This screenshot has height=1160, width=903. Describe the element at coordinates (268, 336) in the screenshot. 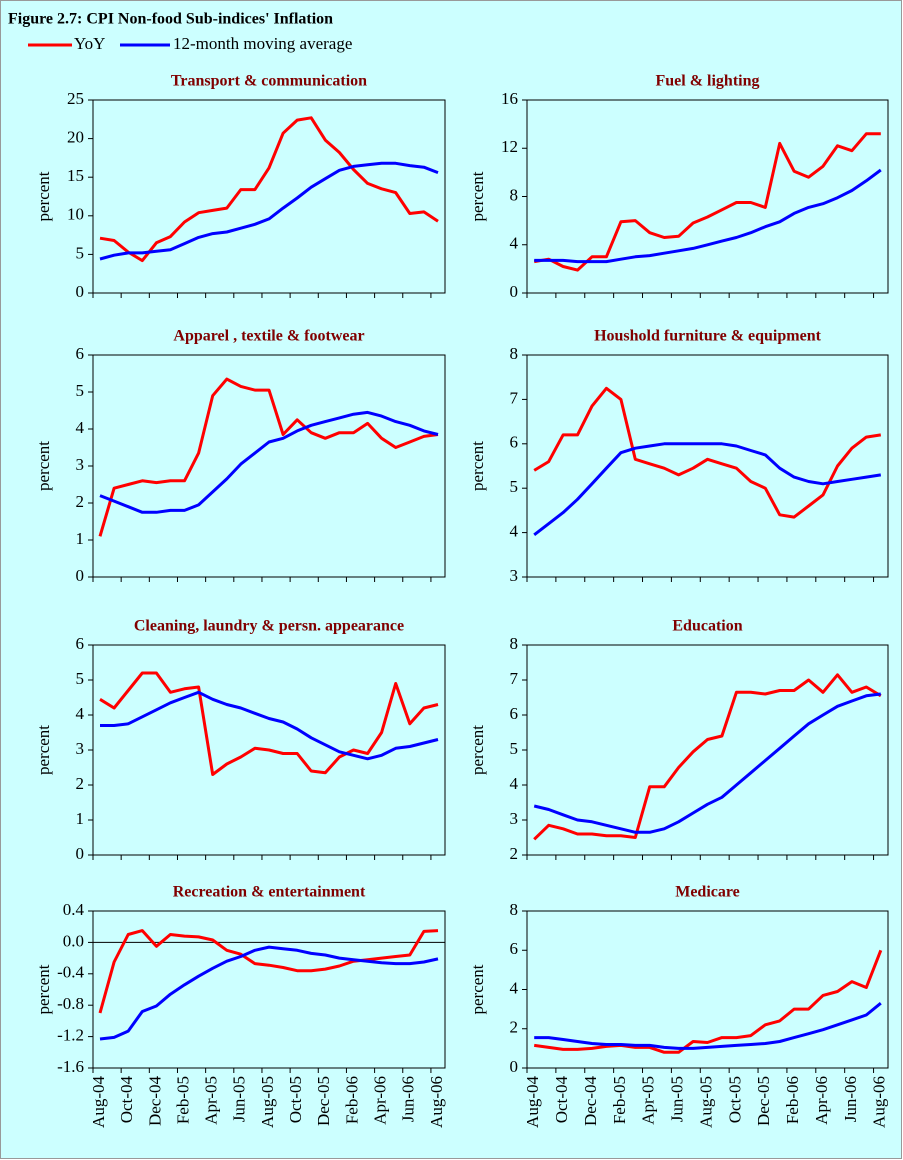

I see `chart-title: Apparel , textile & footwear` at that location.